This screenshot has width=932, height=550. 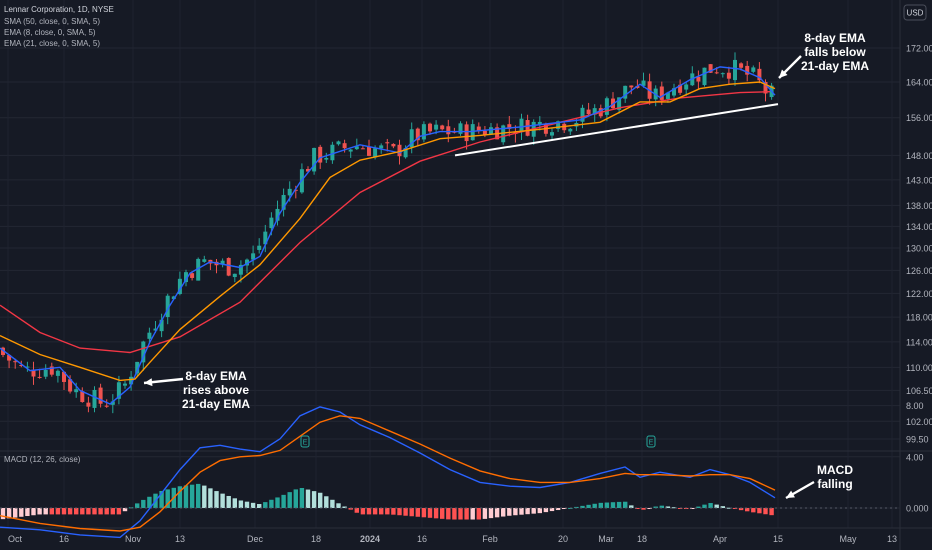 What do you see at coordinates (216, 390) in the screenshot?
I see `cross-up-text: rises above` at bounding box center [216, 390].